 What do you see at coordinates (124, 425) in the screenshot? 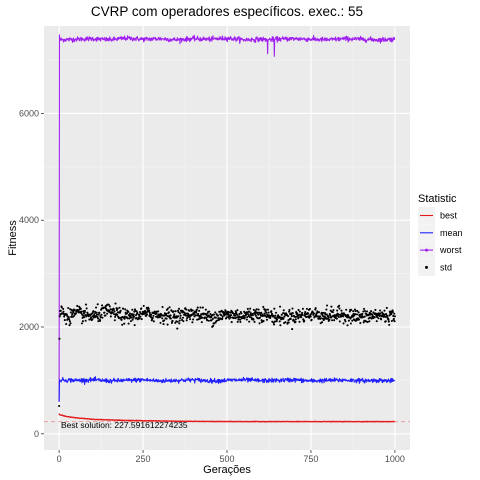
I see `best-solution-annotation: Best solution: 227.591612274235` at bounding box center [124, 425].